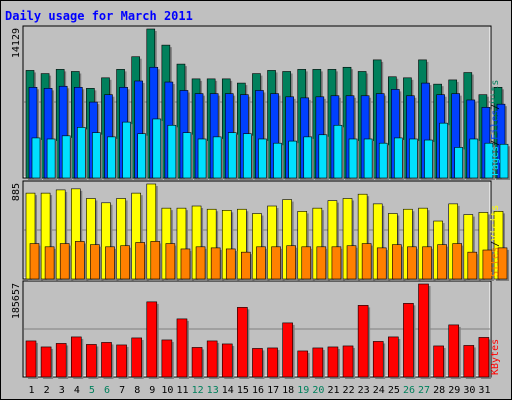  What do you see at coordinates (495, 357) in the screenshot?
I see `legend-kbytes: KBytes` at bounding box center [495, 357].